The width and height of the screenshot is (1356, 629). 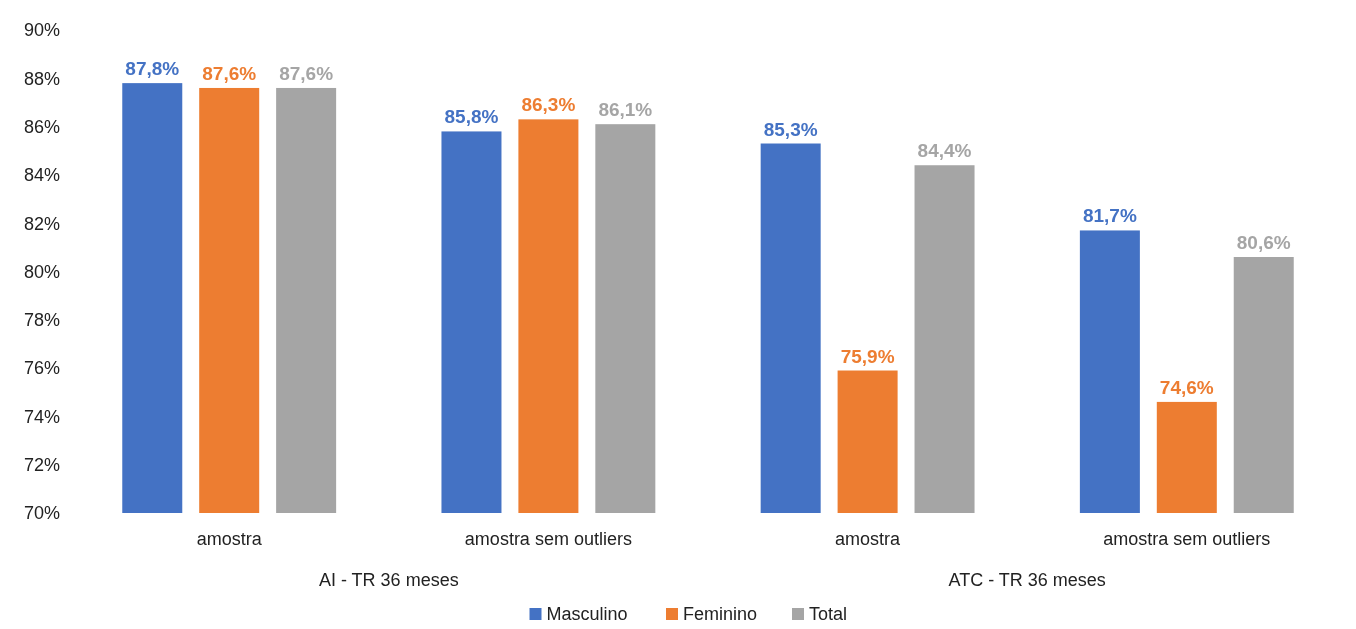 What do you see at coordinates (41, 78) in the screenshot?
I see `y-tick-label: 88%` at bounding box center [41, 78].